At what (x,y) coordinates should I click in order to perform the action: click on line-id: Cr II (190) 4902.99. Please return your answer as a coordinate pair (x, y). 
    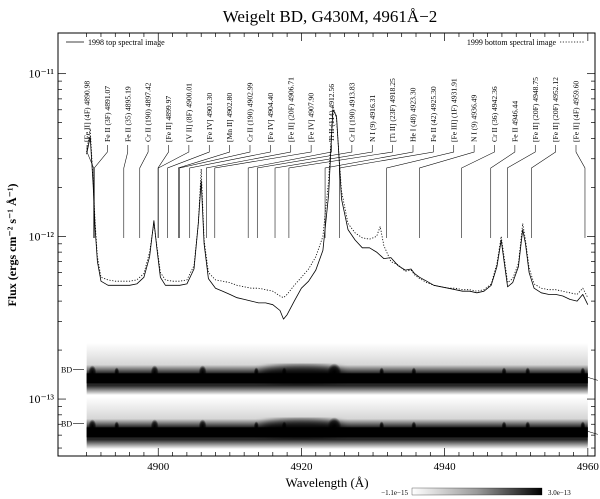
    Looking at the image, I should click on (217, 160).